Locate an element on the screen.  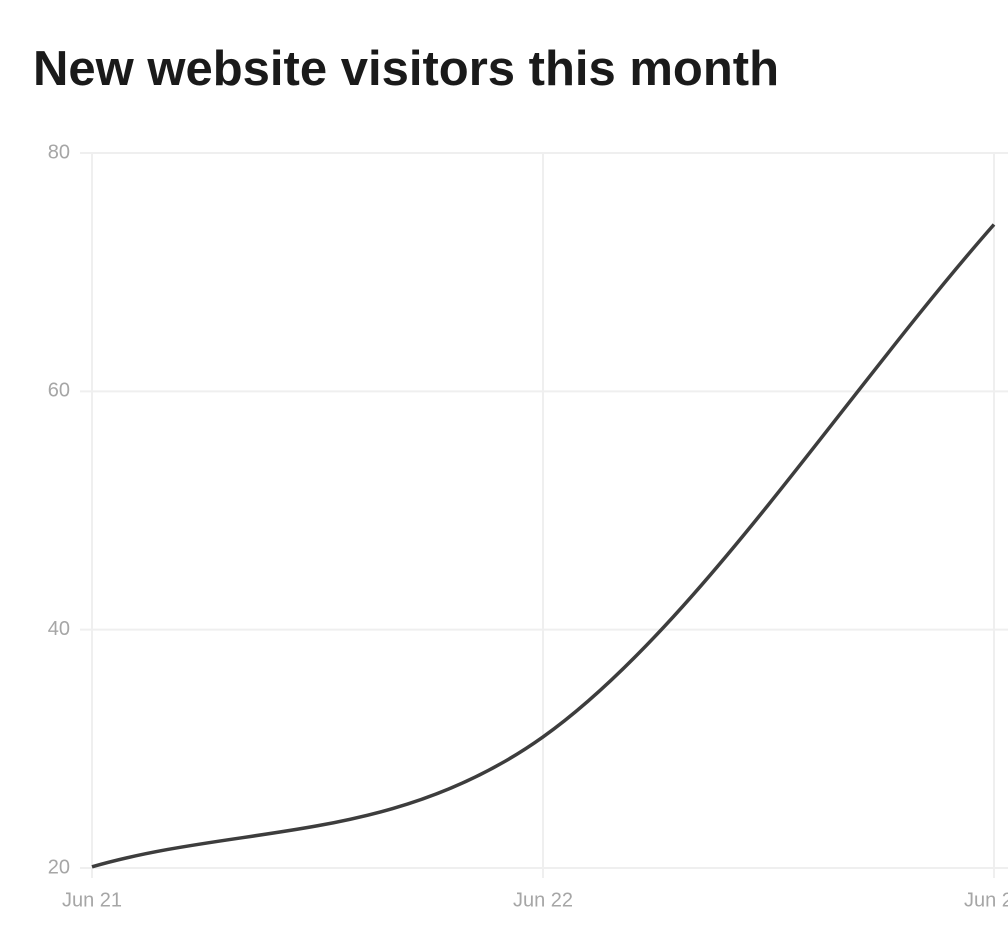
y-tick-label: 80 is located at coordinates (59, 152).